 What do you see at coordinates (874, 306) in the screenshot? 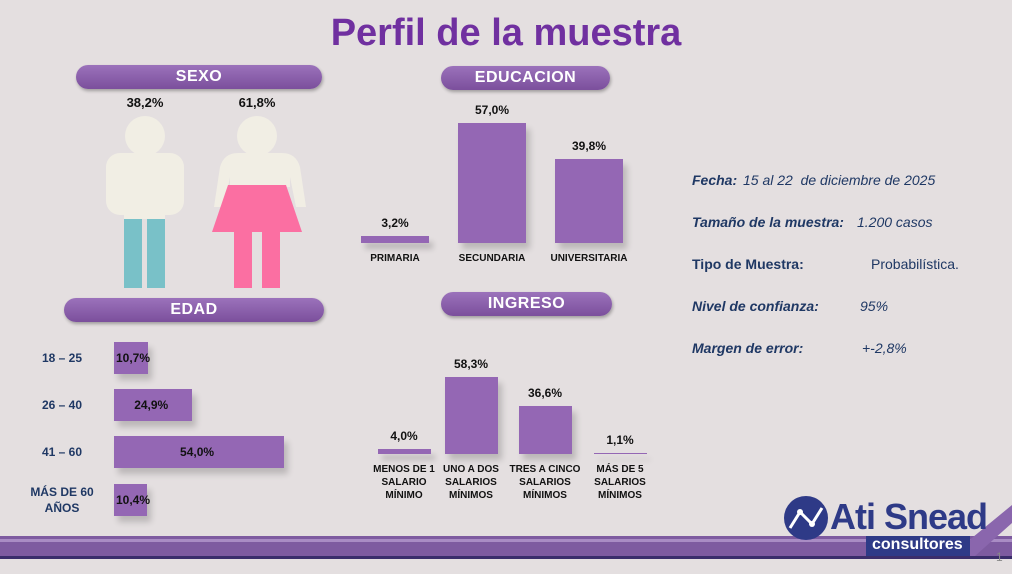
I see `info-value: 95%` at bounding box center [874, 306].